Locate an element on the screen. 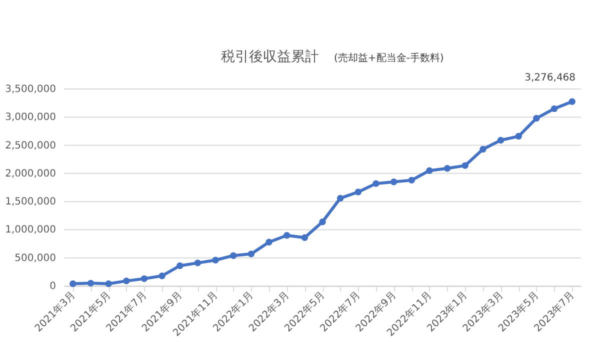  y-tick-label: 3,500,000 is located at coordinates (30, 89).